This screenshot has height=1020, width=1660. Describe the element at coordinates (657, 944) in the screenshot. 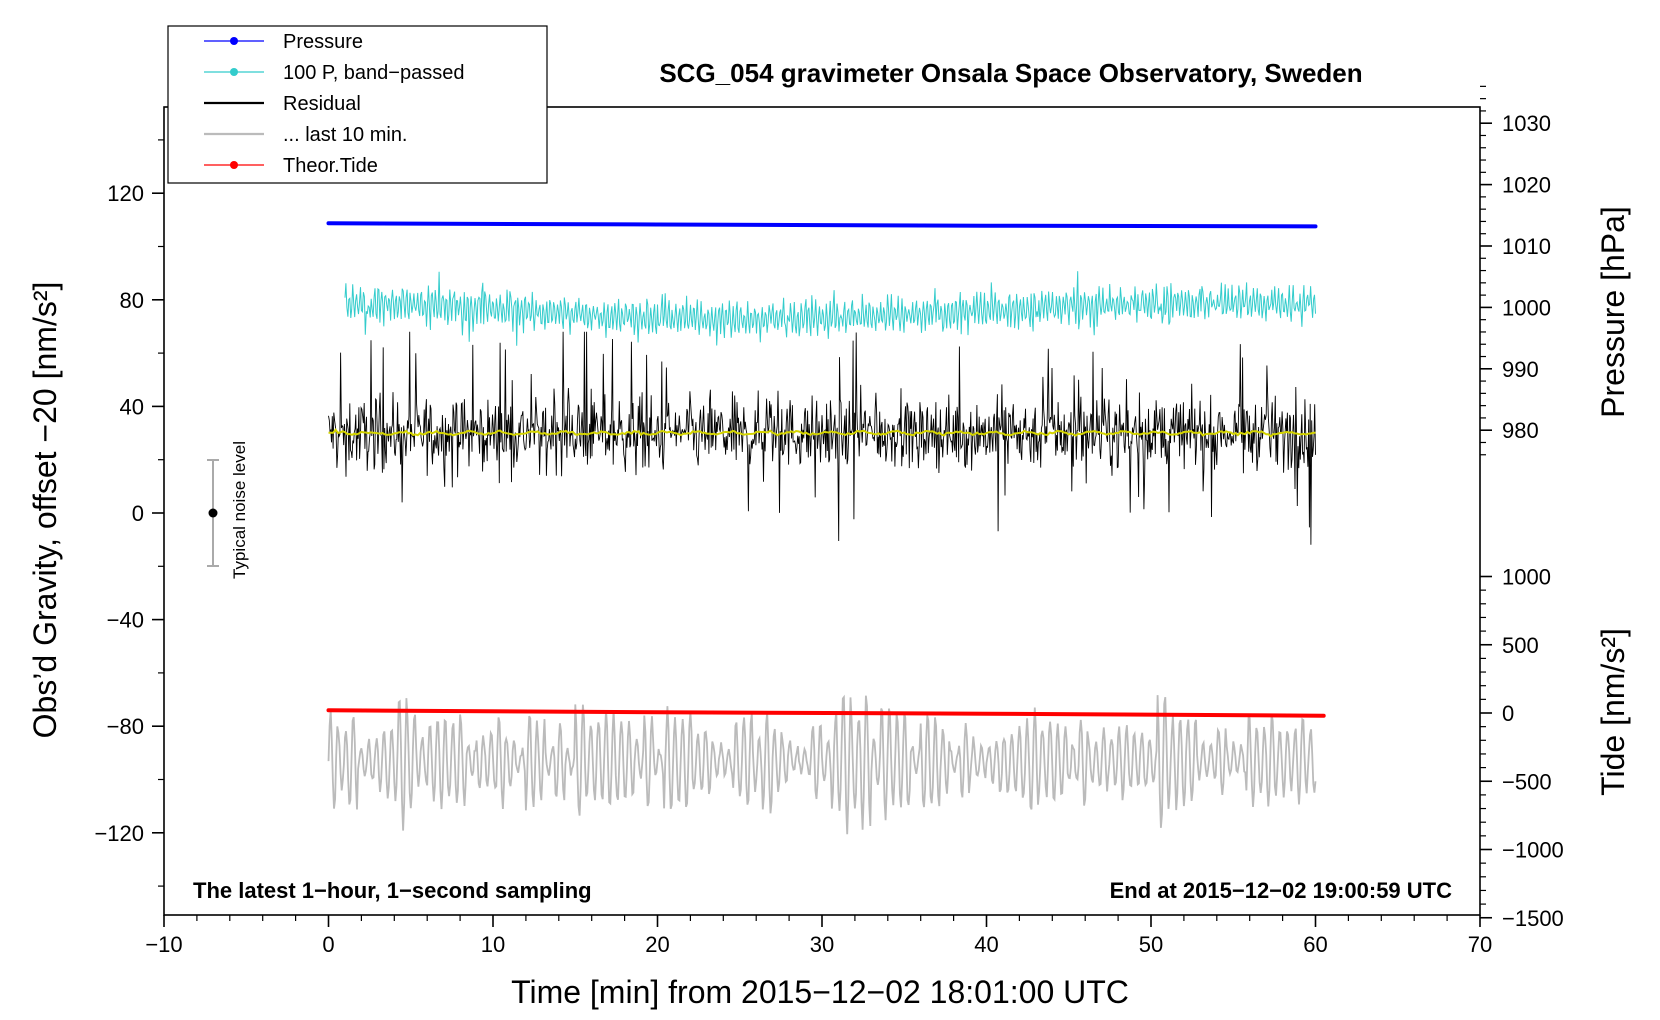

I see `x-tick-label: 20` at that location.